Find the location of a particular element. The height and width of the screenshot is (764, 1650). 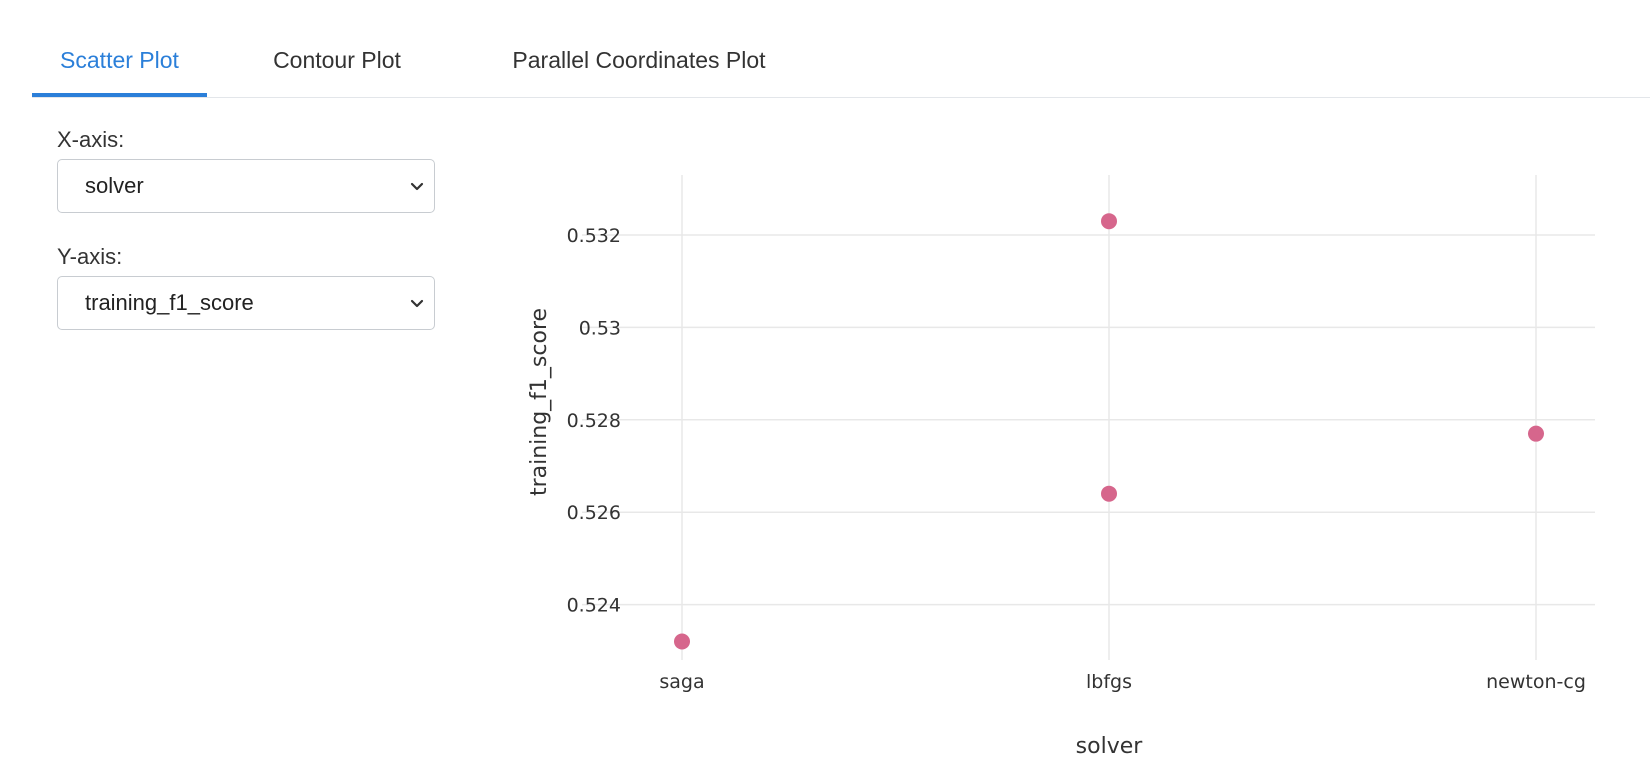

x-axis-label: X-axis: is located at coordinates (91, 139).